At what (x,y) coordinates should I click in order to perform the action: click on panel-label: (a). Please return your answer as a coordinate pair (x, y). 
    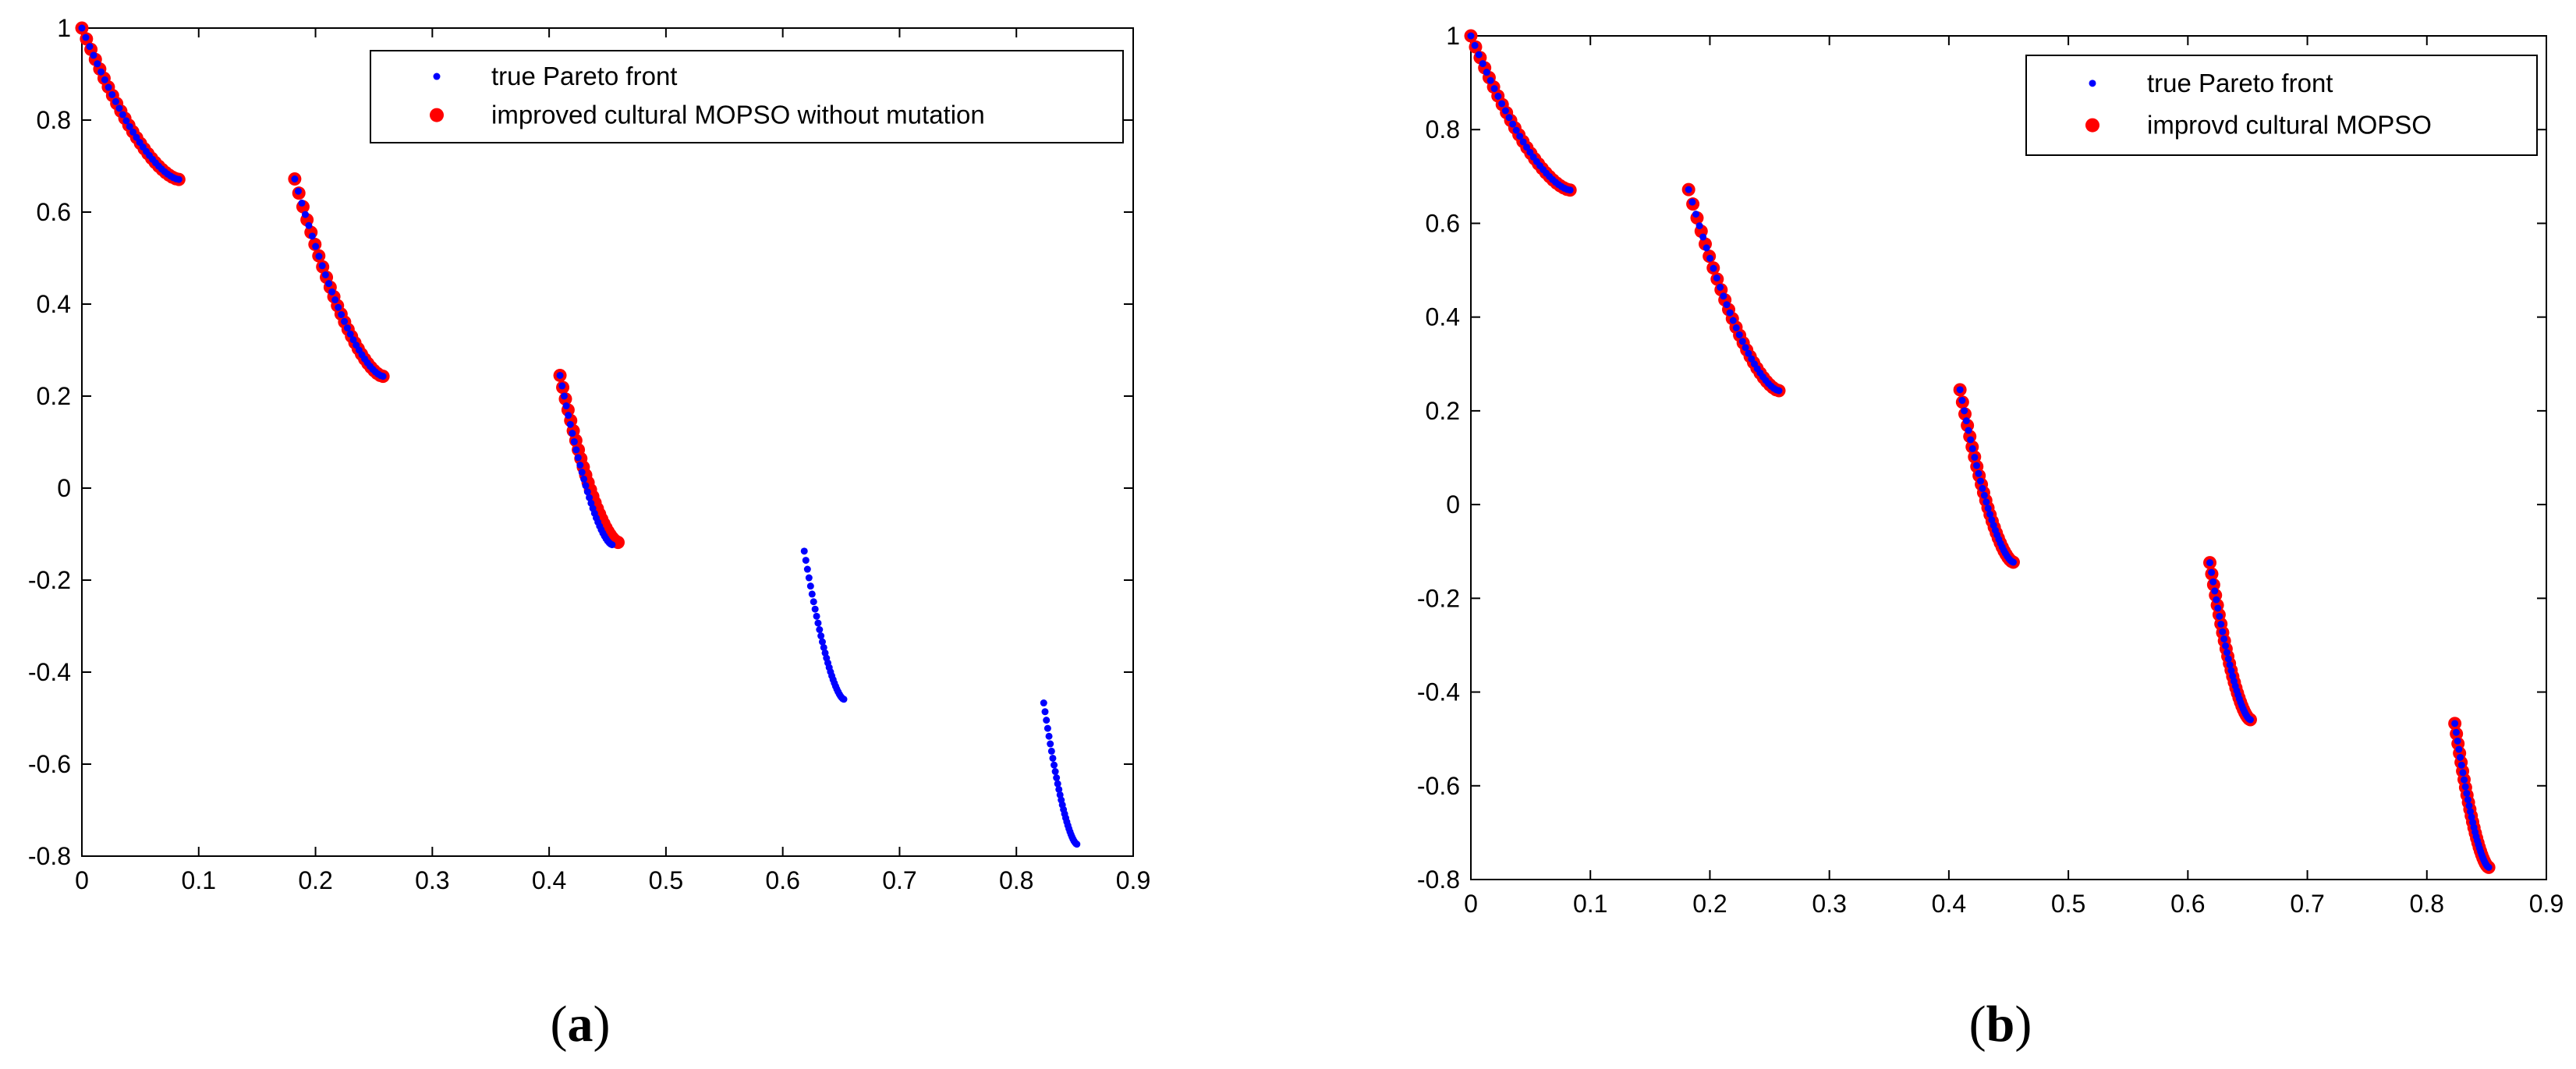
    Looking at the image, I should click on (581, 1024).